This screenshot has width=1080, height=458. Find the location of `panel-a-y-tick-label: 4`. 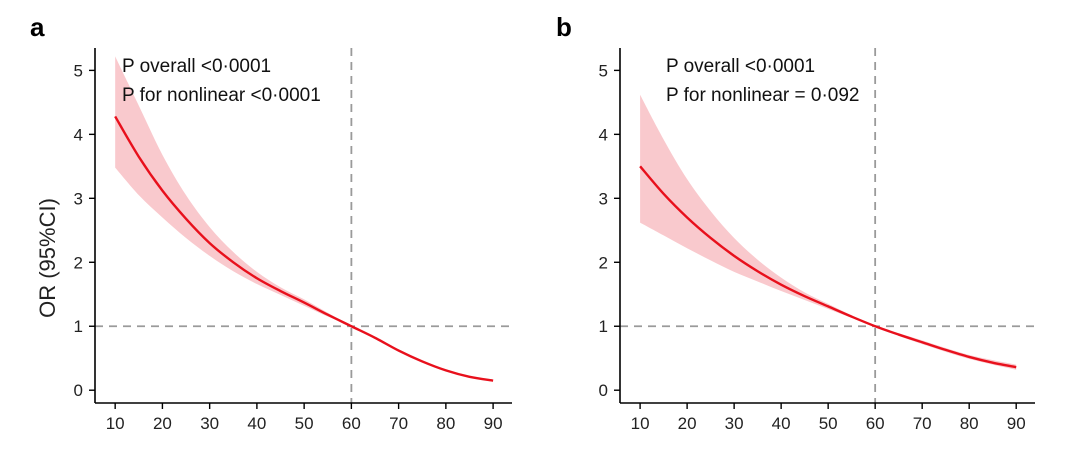

panel-a-y-tick-label: 4 is located at coordinates (78, 134).